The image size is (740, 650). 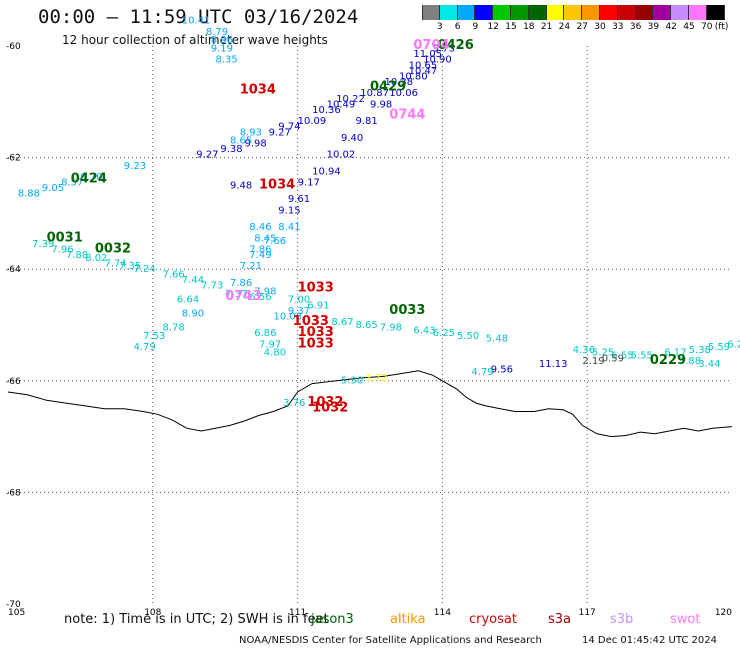 What do you see at coordinates (341, 104) in the screenshot?
I see `wave-height-label: 10.49` at bounding box center [341, 104].